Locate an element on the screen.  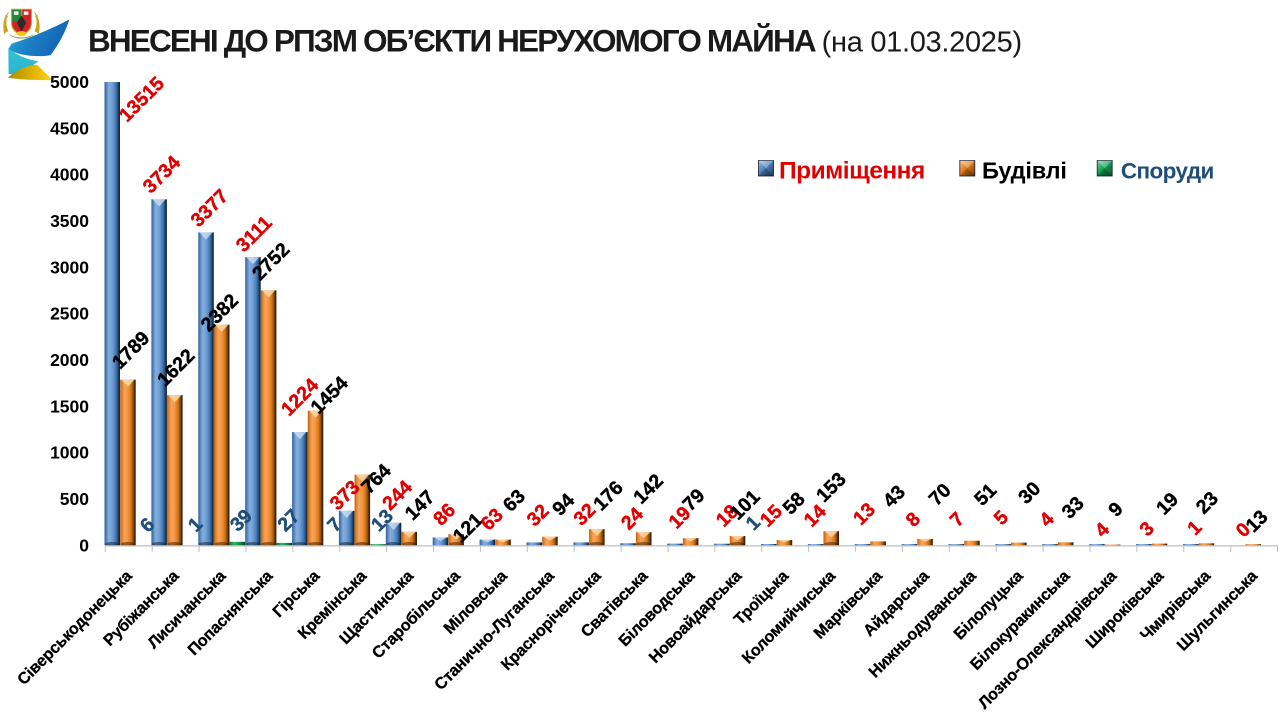
svg-text: 500 is located at coordinates (74, 499).